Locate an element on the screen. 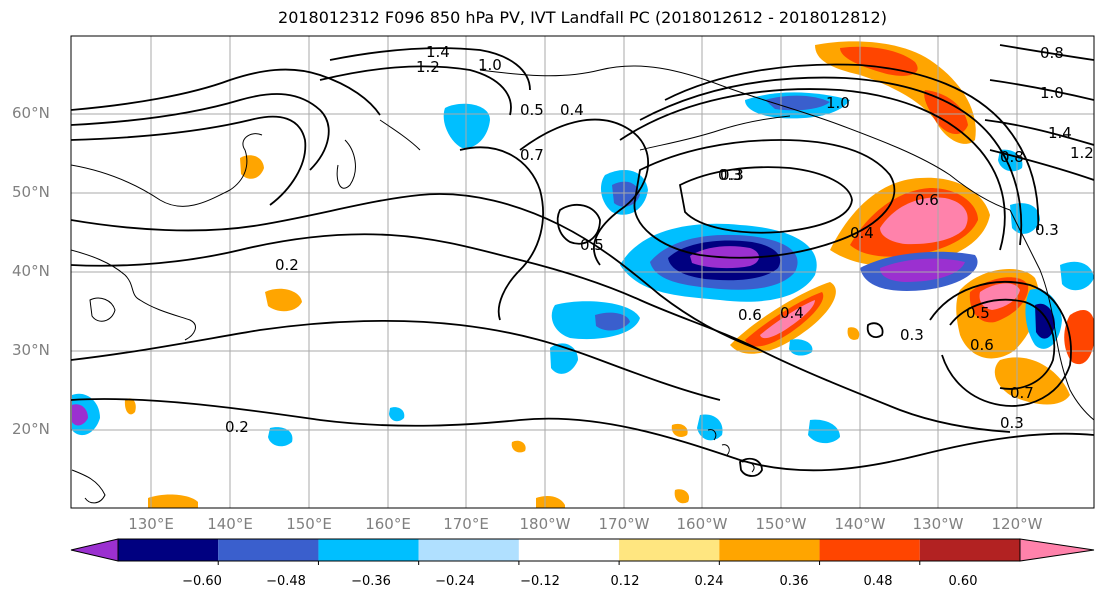 The height and width of the screenshot is (601, 1105). shade-orange-patch4 is located at coordinates (550, 502).